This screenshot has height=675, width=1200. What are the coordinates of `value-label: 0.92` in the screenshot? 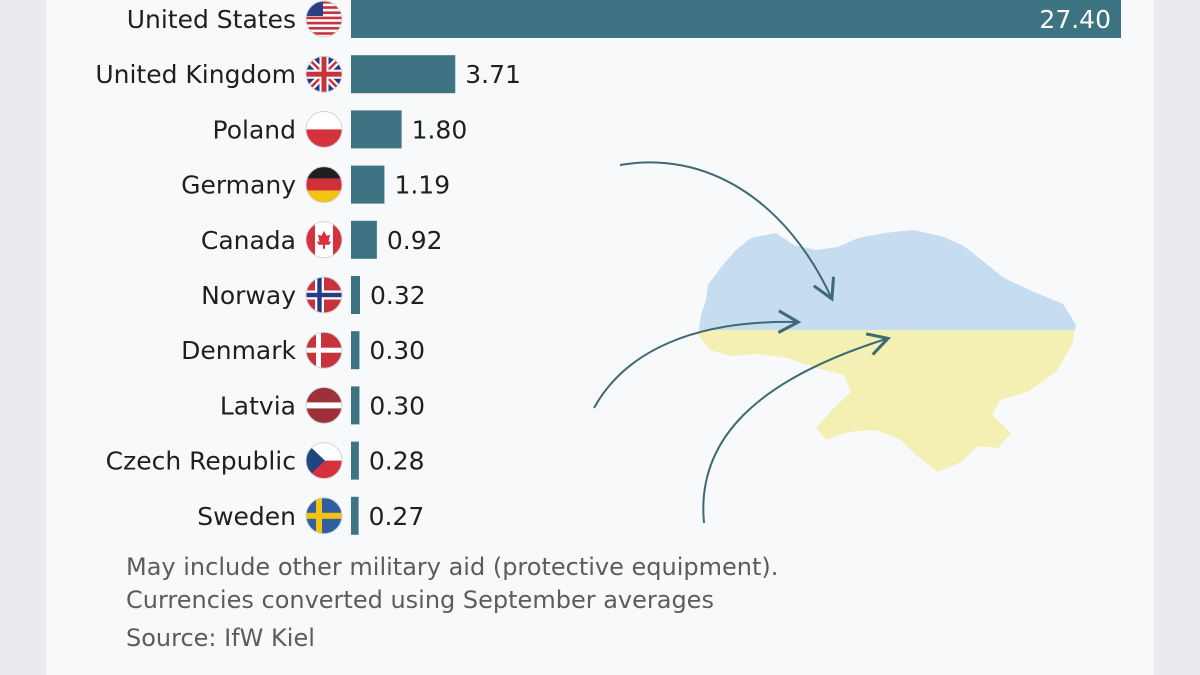 It's located at (415, 240).